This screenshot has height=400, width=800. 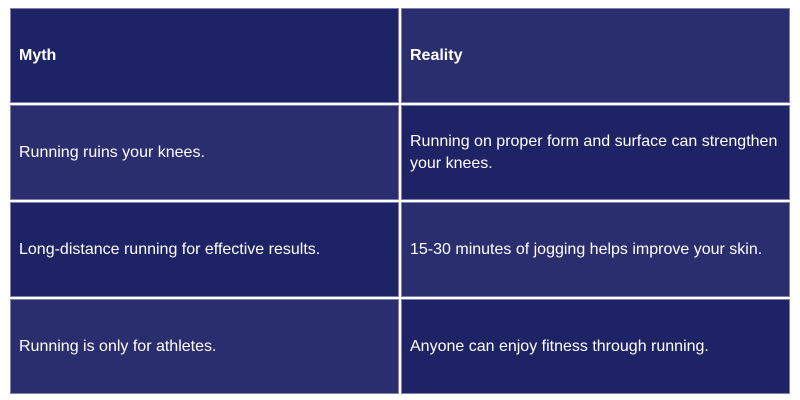 I want to click on row-1-myth: Running ruins your knees., so click(x=204, y=152).